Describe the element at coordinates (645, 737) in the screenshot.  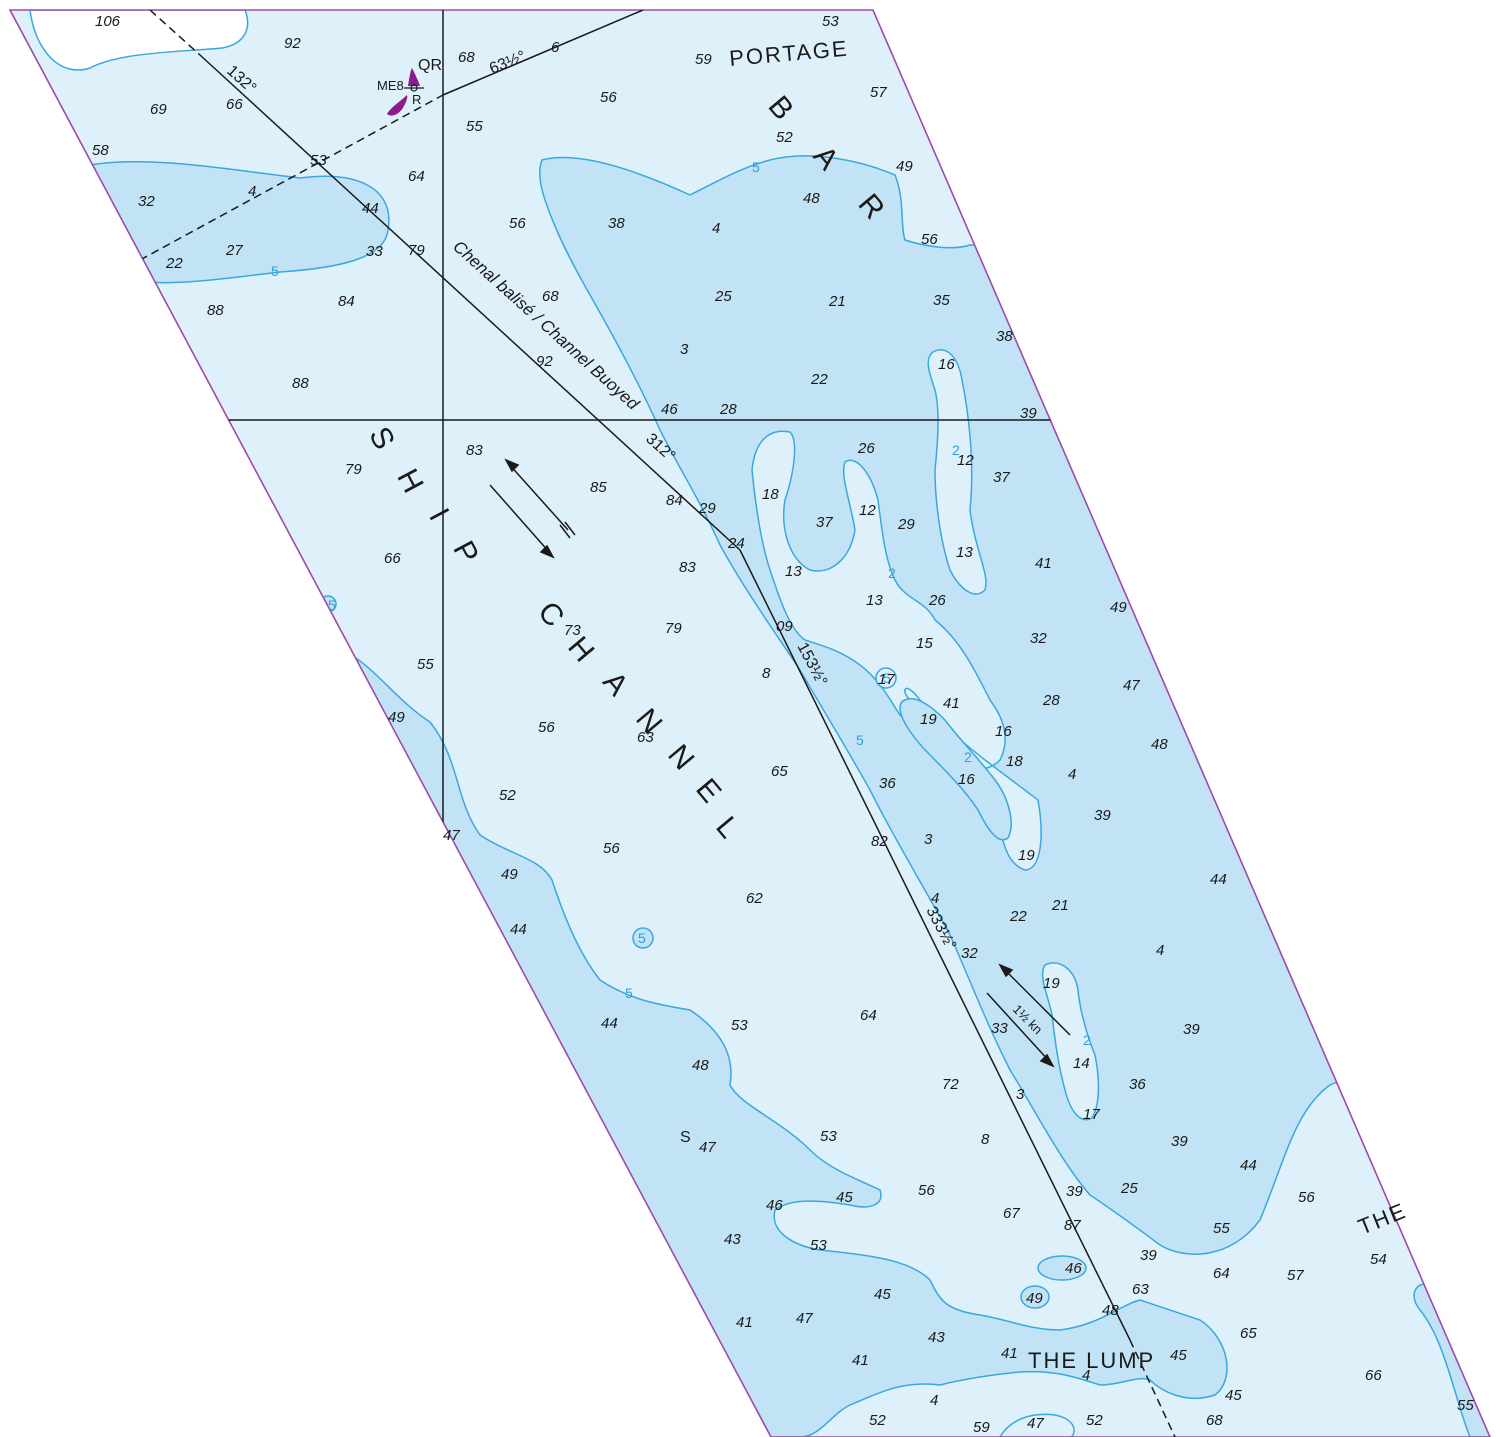
I see `sounding: 63` at that location.